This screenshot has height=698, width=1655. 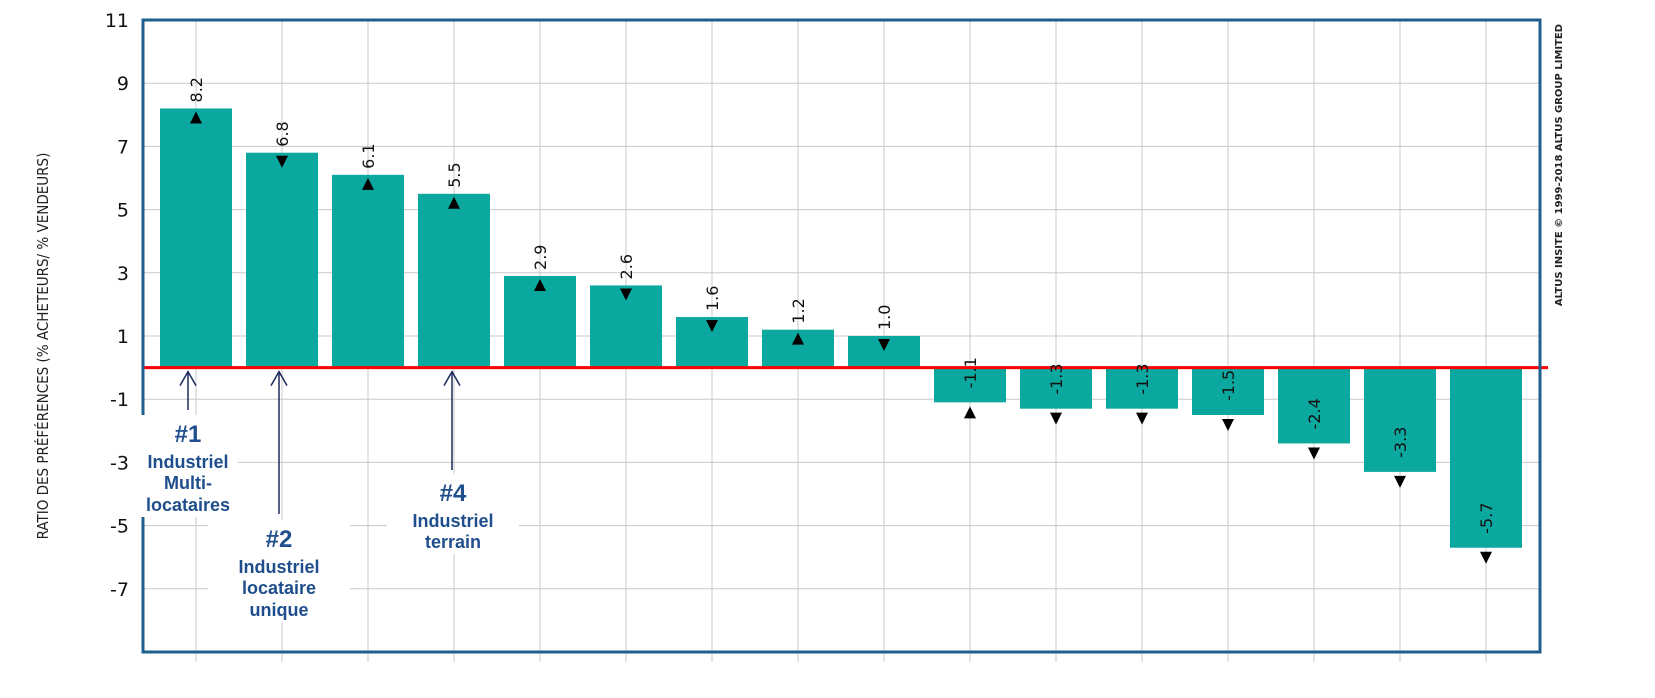 I want to click on y-tick-label: -3, so click(x=119, y=463).